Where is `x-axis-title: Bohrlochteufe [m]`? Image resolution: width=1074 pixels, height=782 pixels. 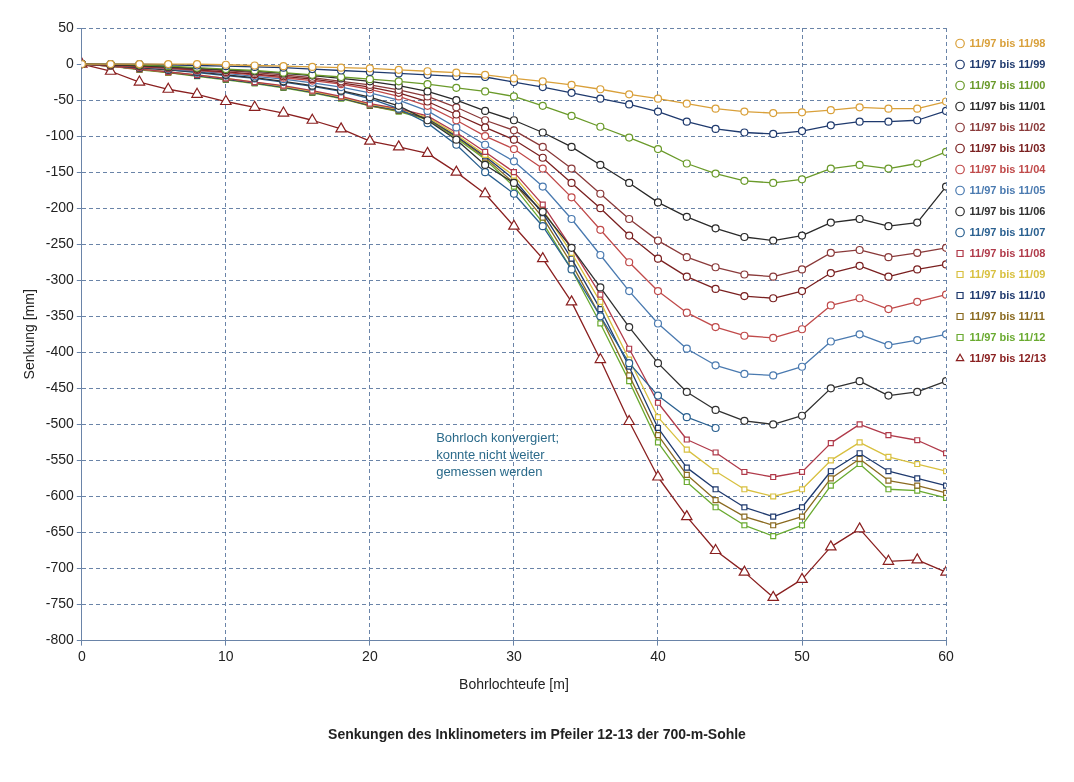 x-axis-title: Bohrlochteufe [m] is located at coordinates (514, 683).